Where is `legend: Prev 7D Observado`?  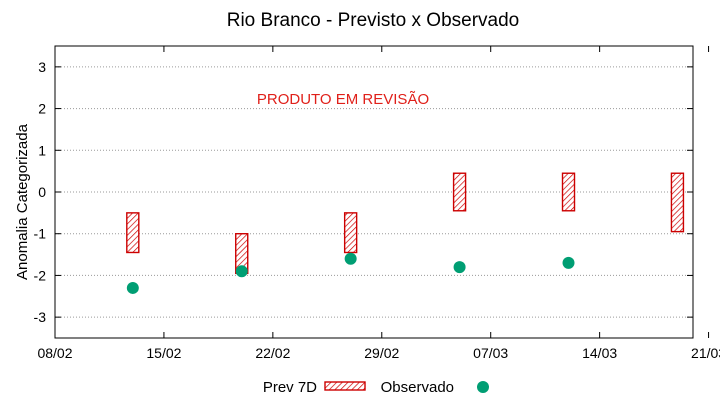 legend: Prev 7D Observado is located at coordinates (376, 387).